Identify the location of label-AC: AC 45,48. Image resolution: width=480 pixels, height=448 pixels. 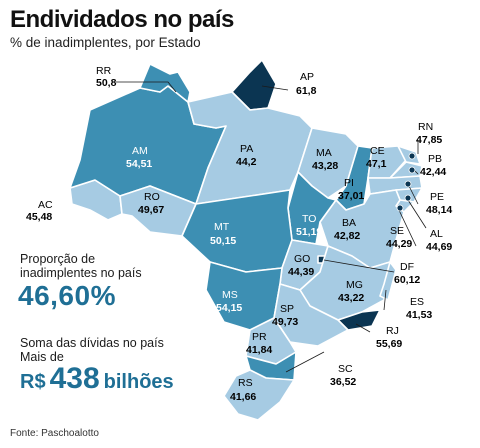
(39, 211).